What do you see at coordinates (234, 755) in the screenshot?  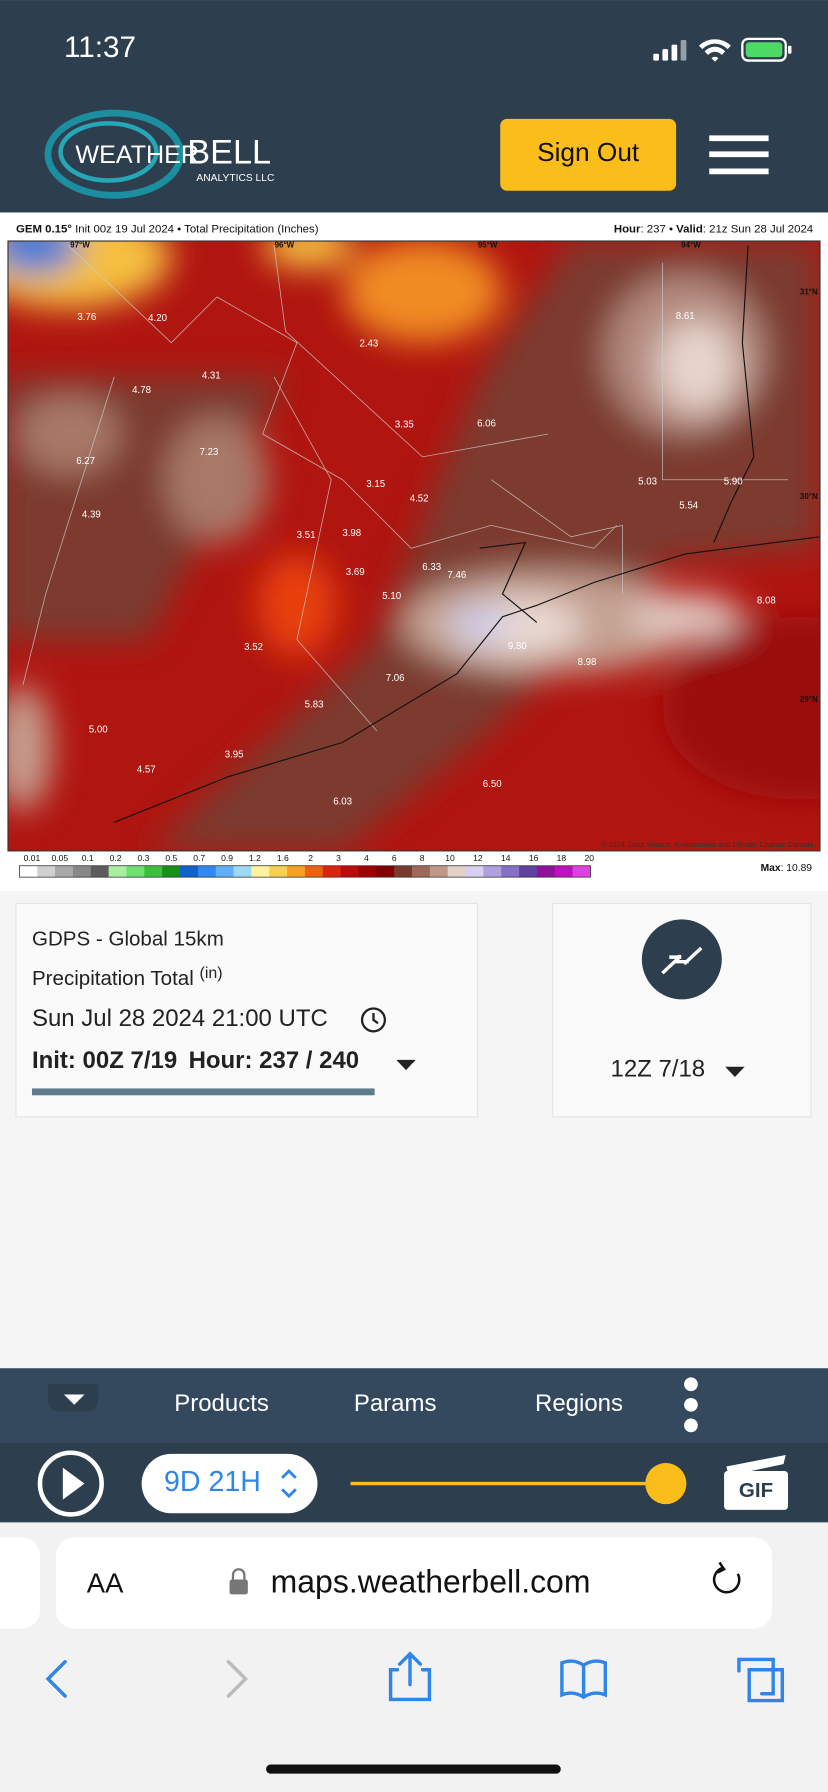 I see `station-value: 3.95` at bounding box center [234, 755].